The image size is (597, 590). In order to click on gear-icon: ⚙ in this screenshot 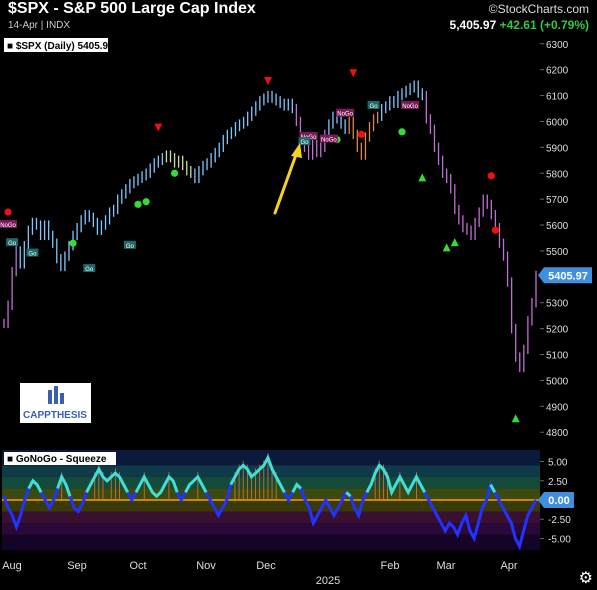, I will do `click(585, 578)`.